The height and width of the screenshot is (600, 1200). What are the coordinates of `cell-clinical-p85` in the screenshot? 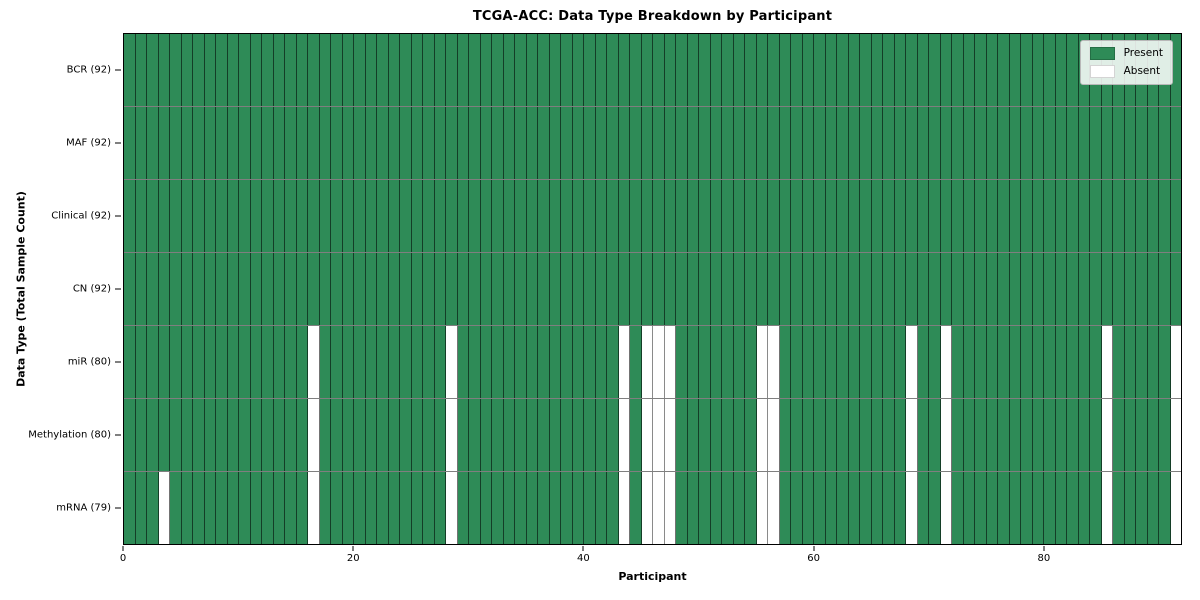 It's located at (1107, 216).